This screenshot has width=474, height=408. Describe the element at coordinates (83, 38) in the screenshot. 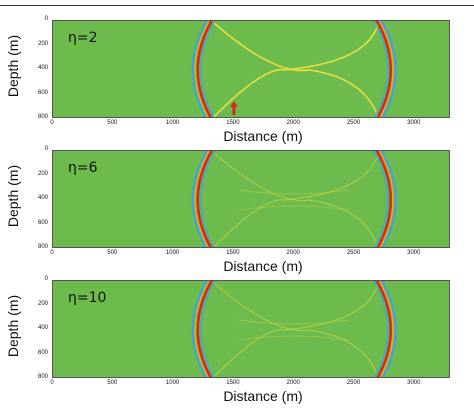

I see `eta-label: η=2` at that location.